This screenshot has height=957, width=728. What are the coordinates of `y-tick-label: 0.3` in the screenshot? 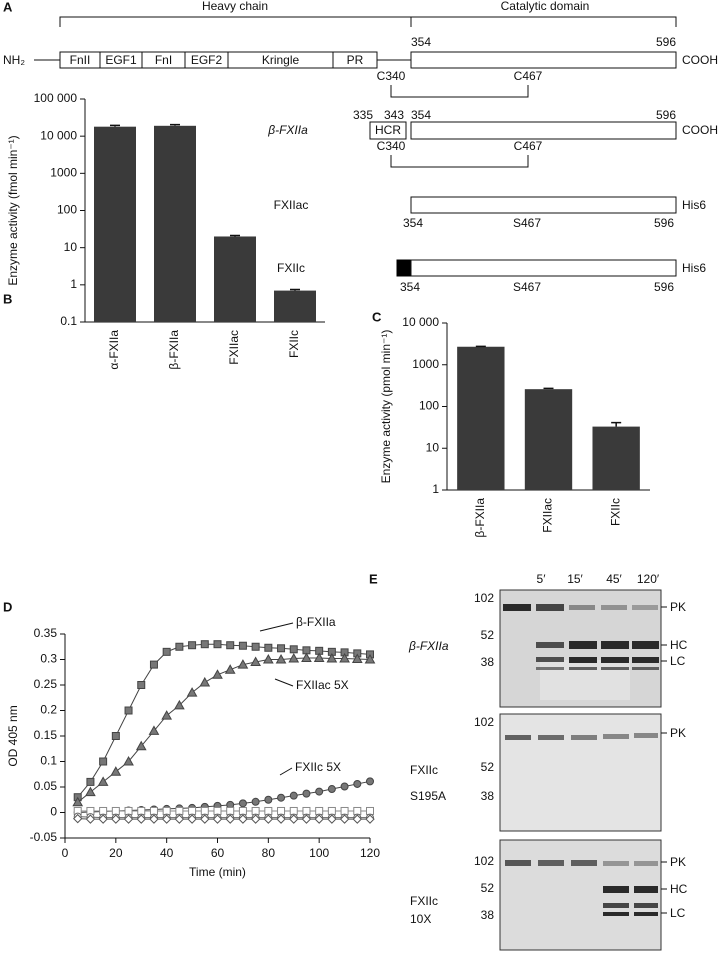 It's located at (48, 659).